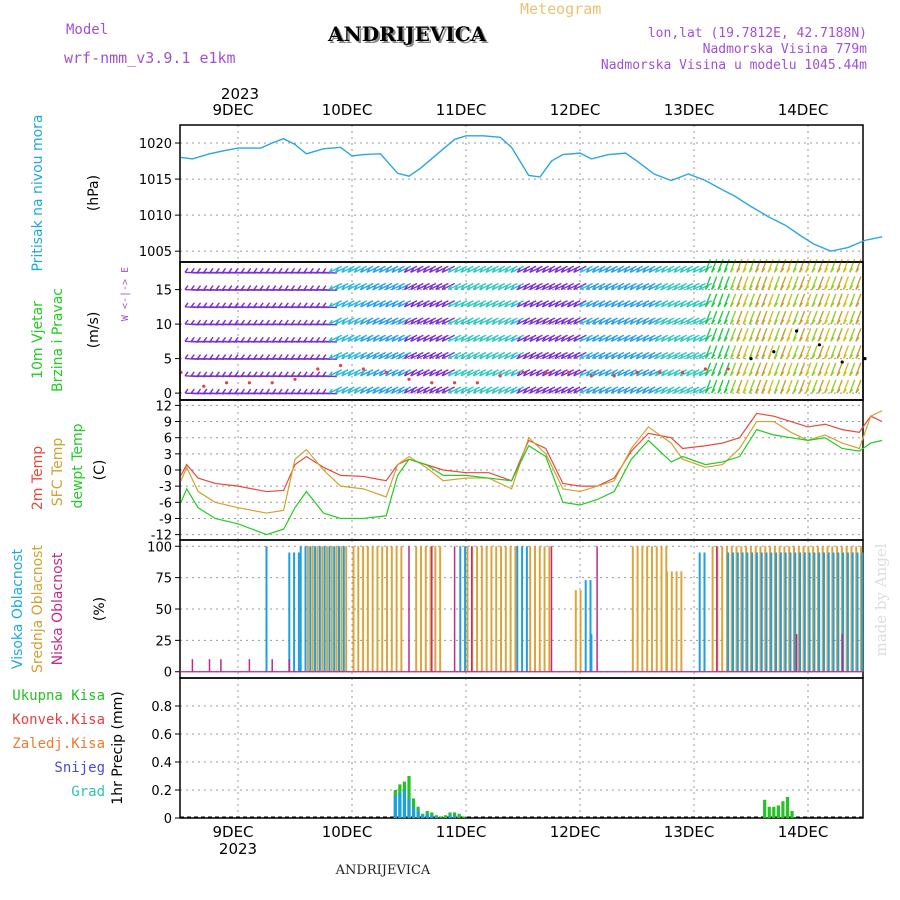 The height and width of the screenshot is (900, 900). Describe the element at coordinates (18, 608) in the screenshot. I see `high-cloud-label: Visoka Oblacnost` at that location.